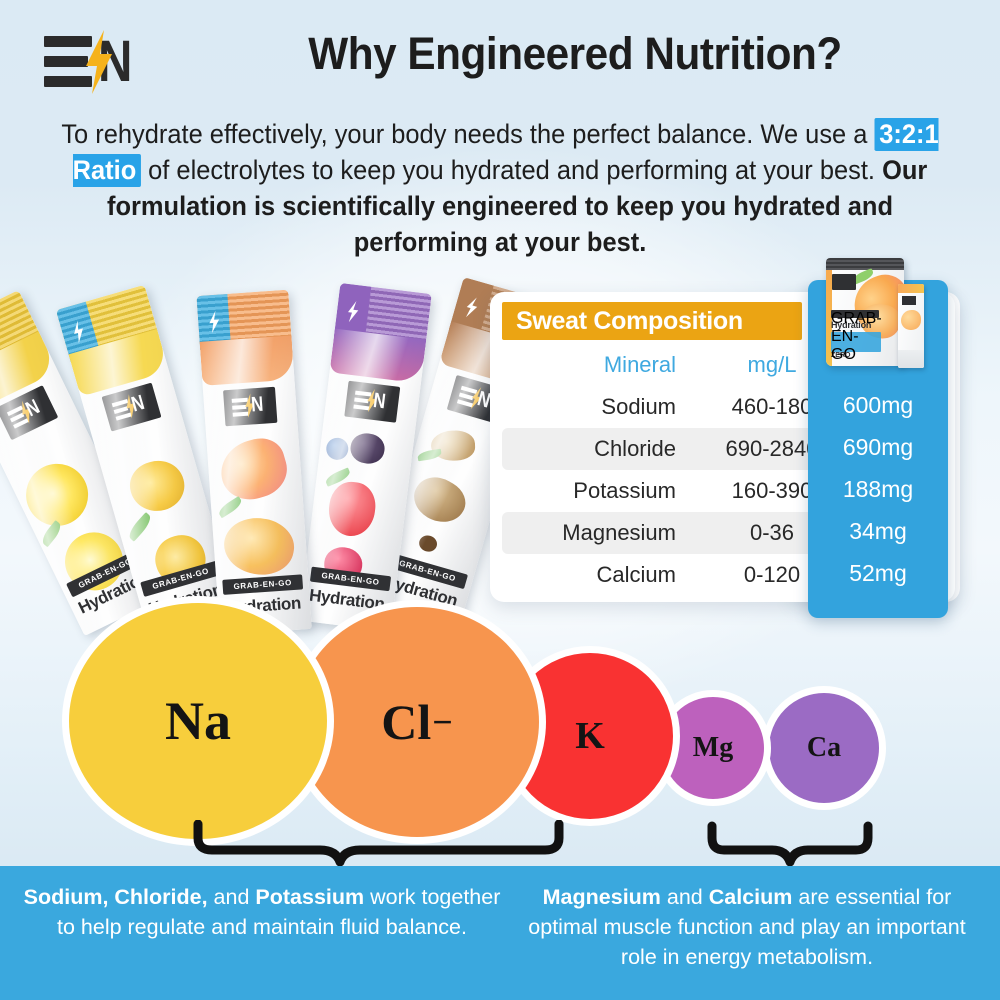  What do you see at coordinates (84, 463) in the screenshot?
I see `stick-pack-lemon: N GRAB-EN-GO Hydration` at bounding box center [84, 463].